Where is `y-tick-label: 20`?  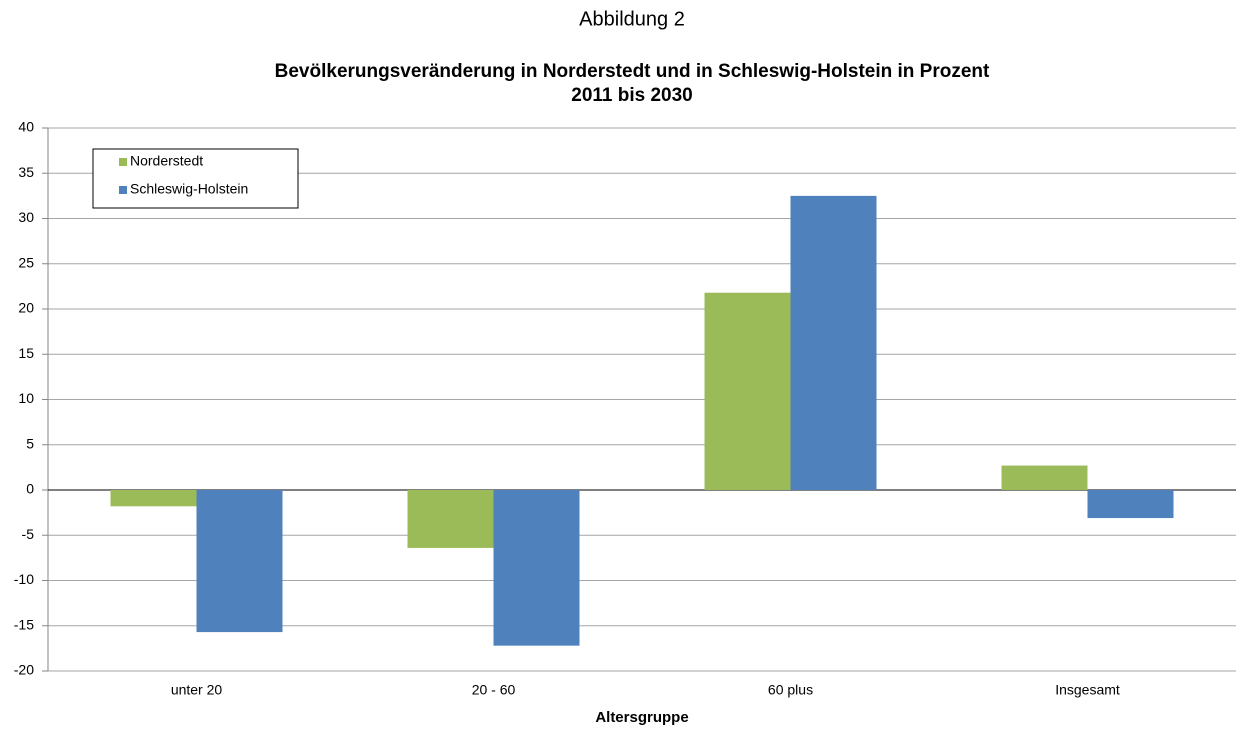
y-tick-label: 20 is located at coordinates (26, 308).